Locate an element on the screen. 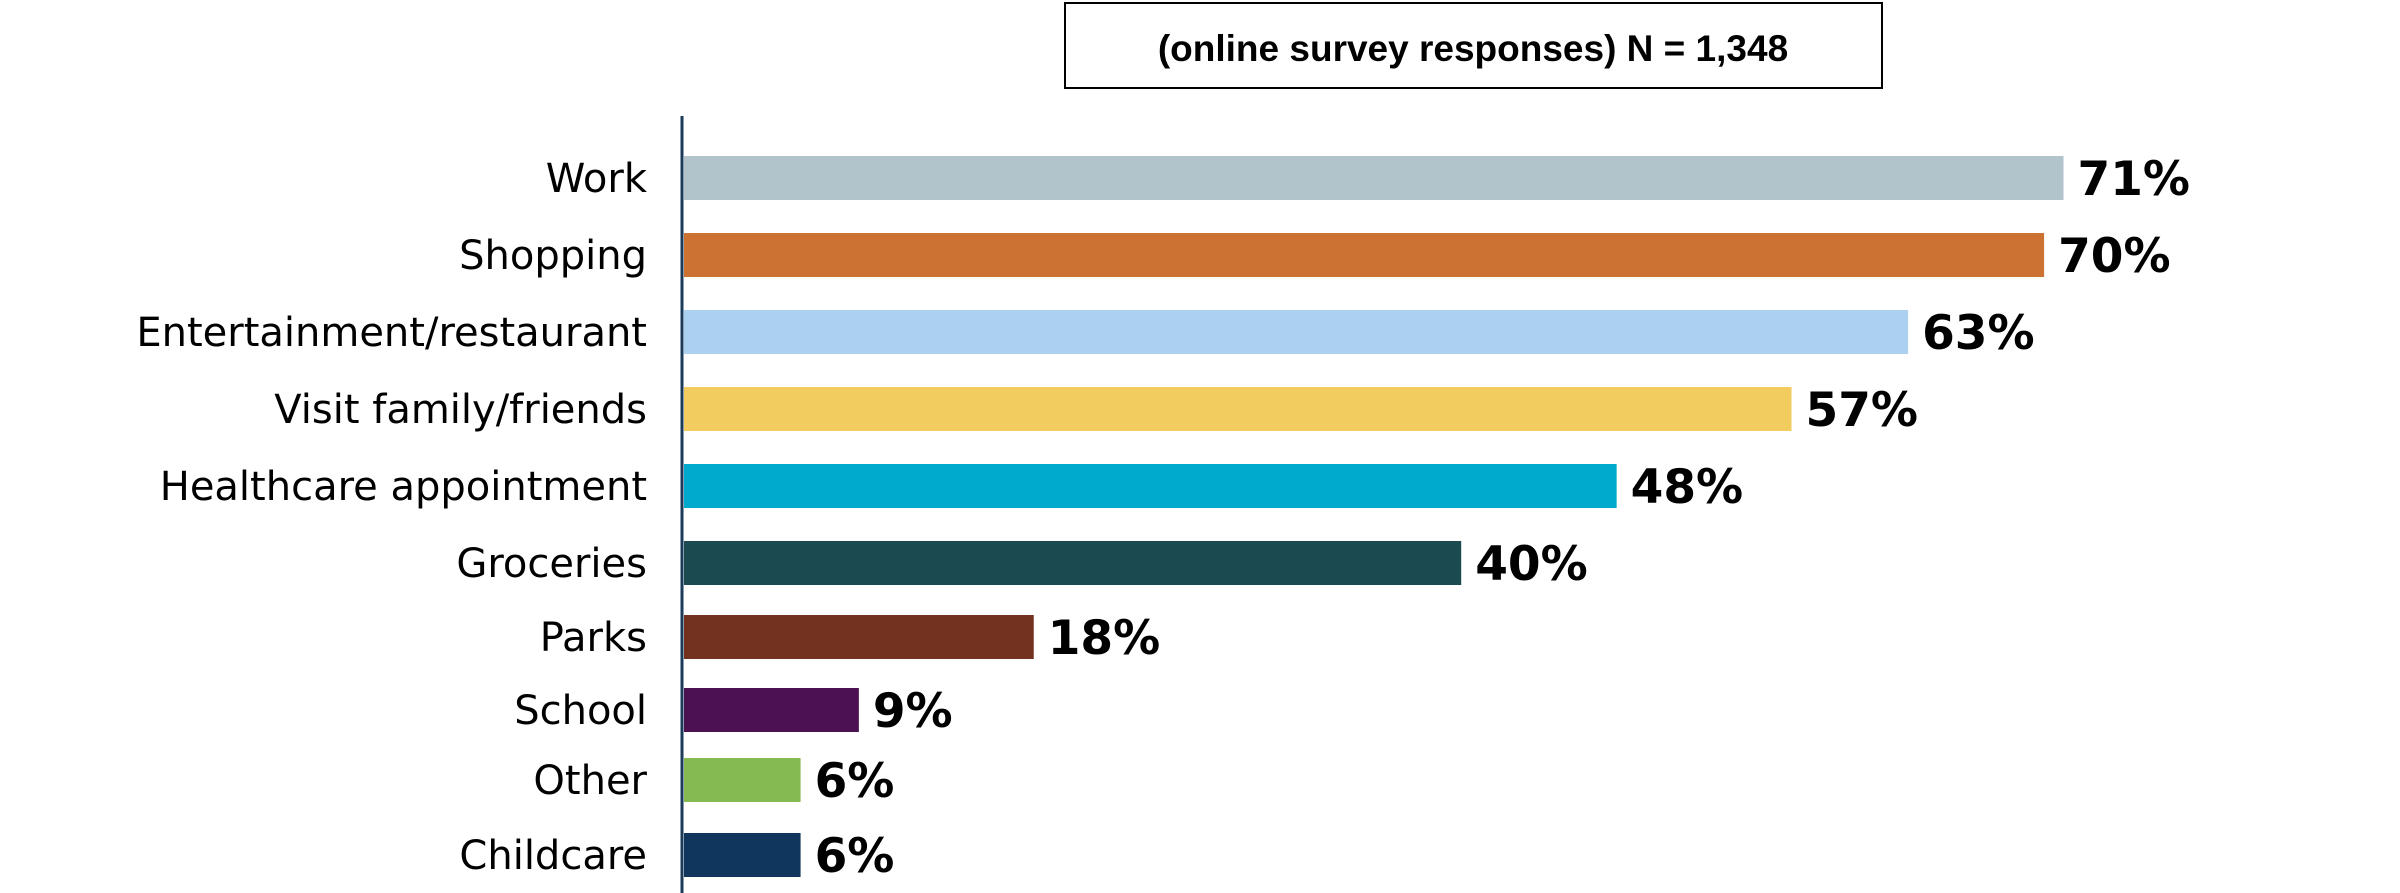  survey-note: (online survey responses) N = 1,348 is located at coordinates (1473, 45).